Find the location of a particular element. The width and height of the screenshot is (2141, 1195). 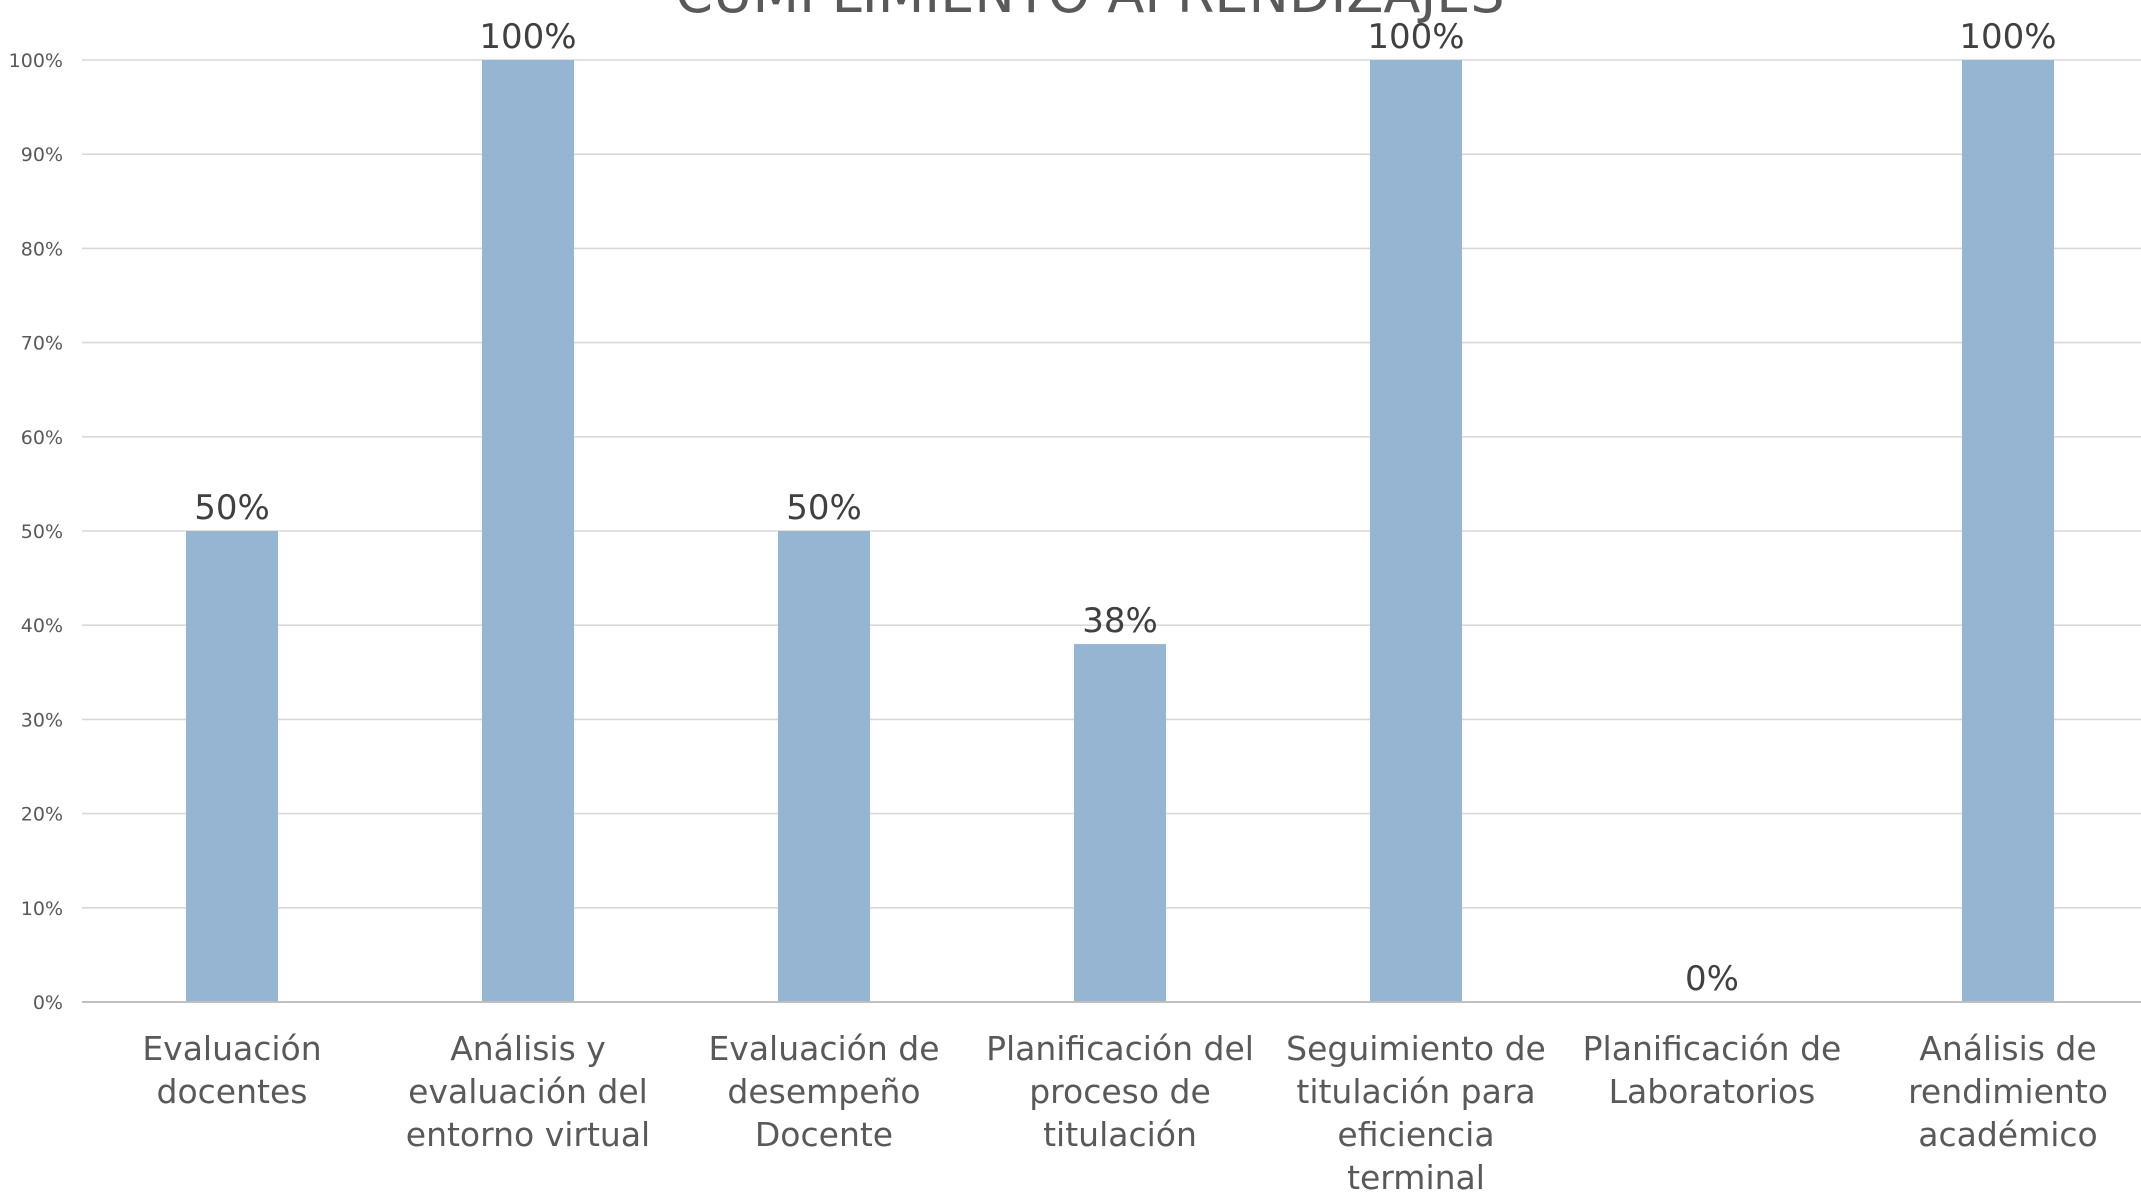

category-label: Análisis y evaluación del entorno virtual is located at coordinates (528, 1091).